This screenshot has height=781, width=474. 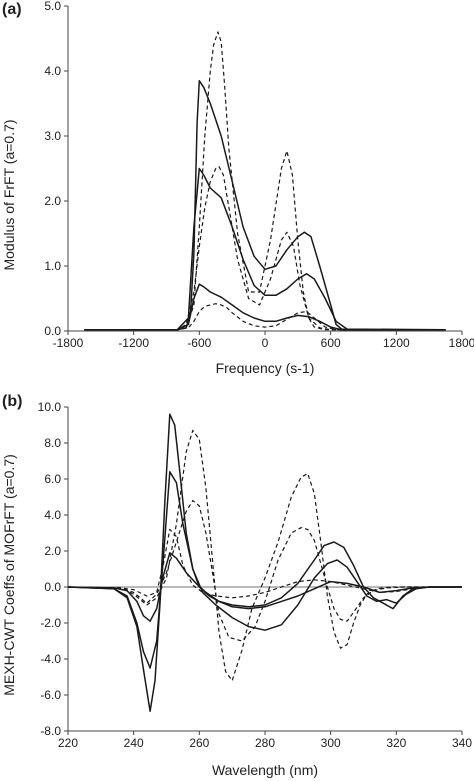 What do you see at coordinates (396, 343) in the screenshot?
I see `panel-a-x-tick-label: 1200` at bounding box center [396, 343].